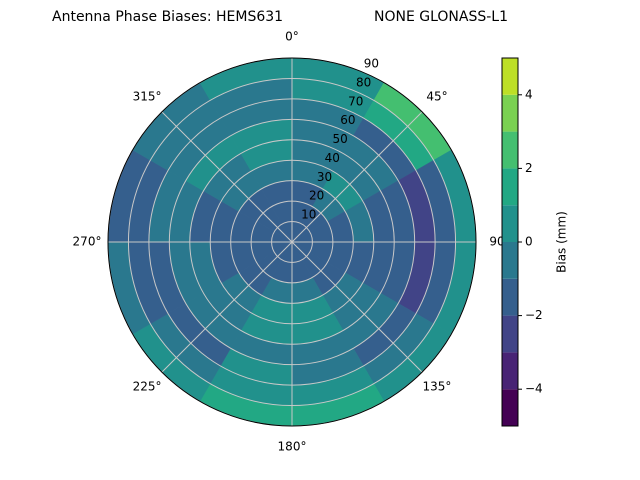 The height and width of the screenshot is (480, 640). I want to click on r-tick-label: 20, so click(316, 196).